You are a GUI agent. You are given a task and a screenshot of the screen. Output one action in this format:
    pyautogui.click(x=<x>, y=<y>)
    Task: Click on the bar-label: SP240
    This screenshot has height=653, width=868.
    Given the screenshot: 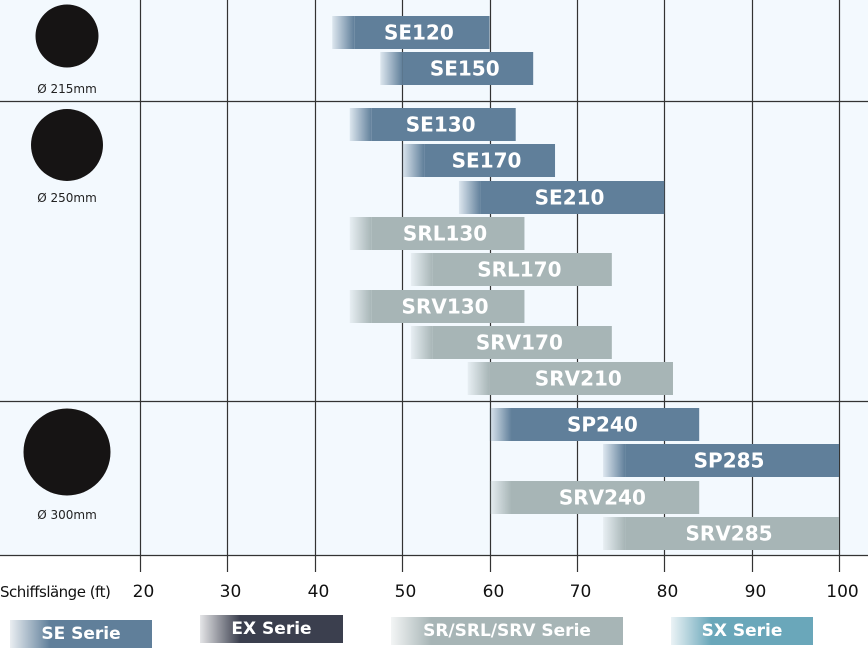 What is the action you would take?
    pyautogui.click(x=602, y=425)
    